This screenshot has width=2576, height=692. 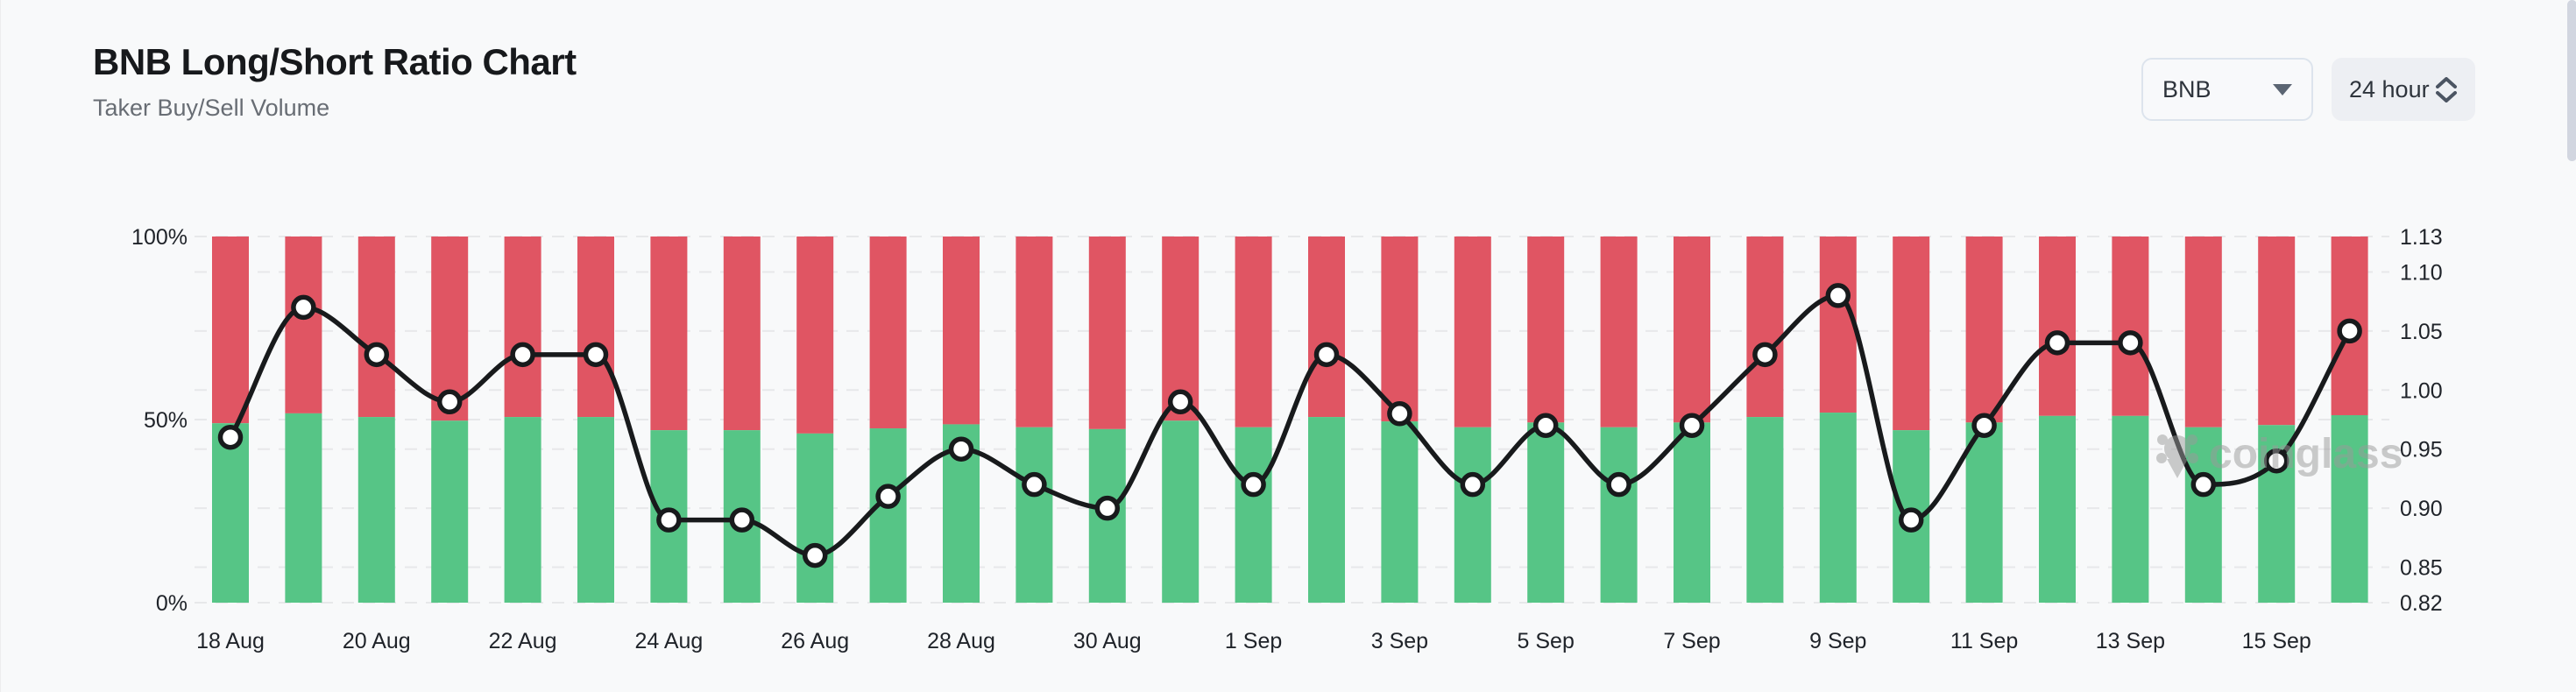 What do you see at coordinates (2403, 89) in the screenshot?
I see `interval-dropdown: 24 hour` at bounding box center [2403, 89].